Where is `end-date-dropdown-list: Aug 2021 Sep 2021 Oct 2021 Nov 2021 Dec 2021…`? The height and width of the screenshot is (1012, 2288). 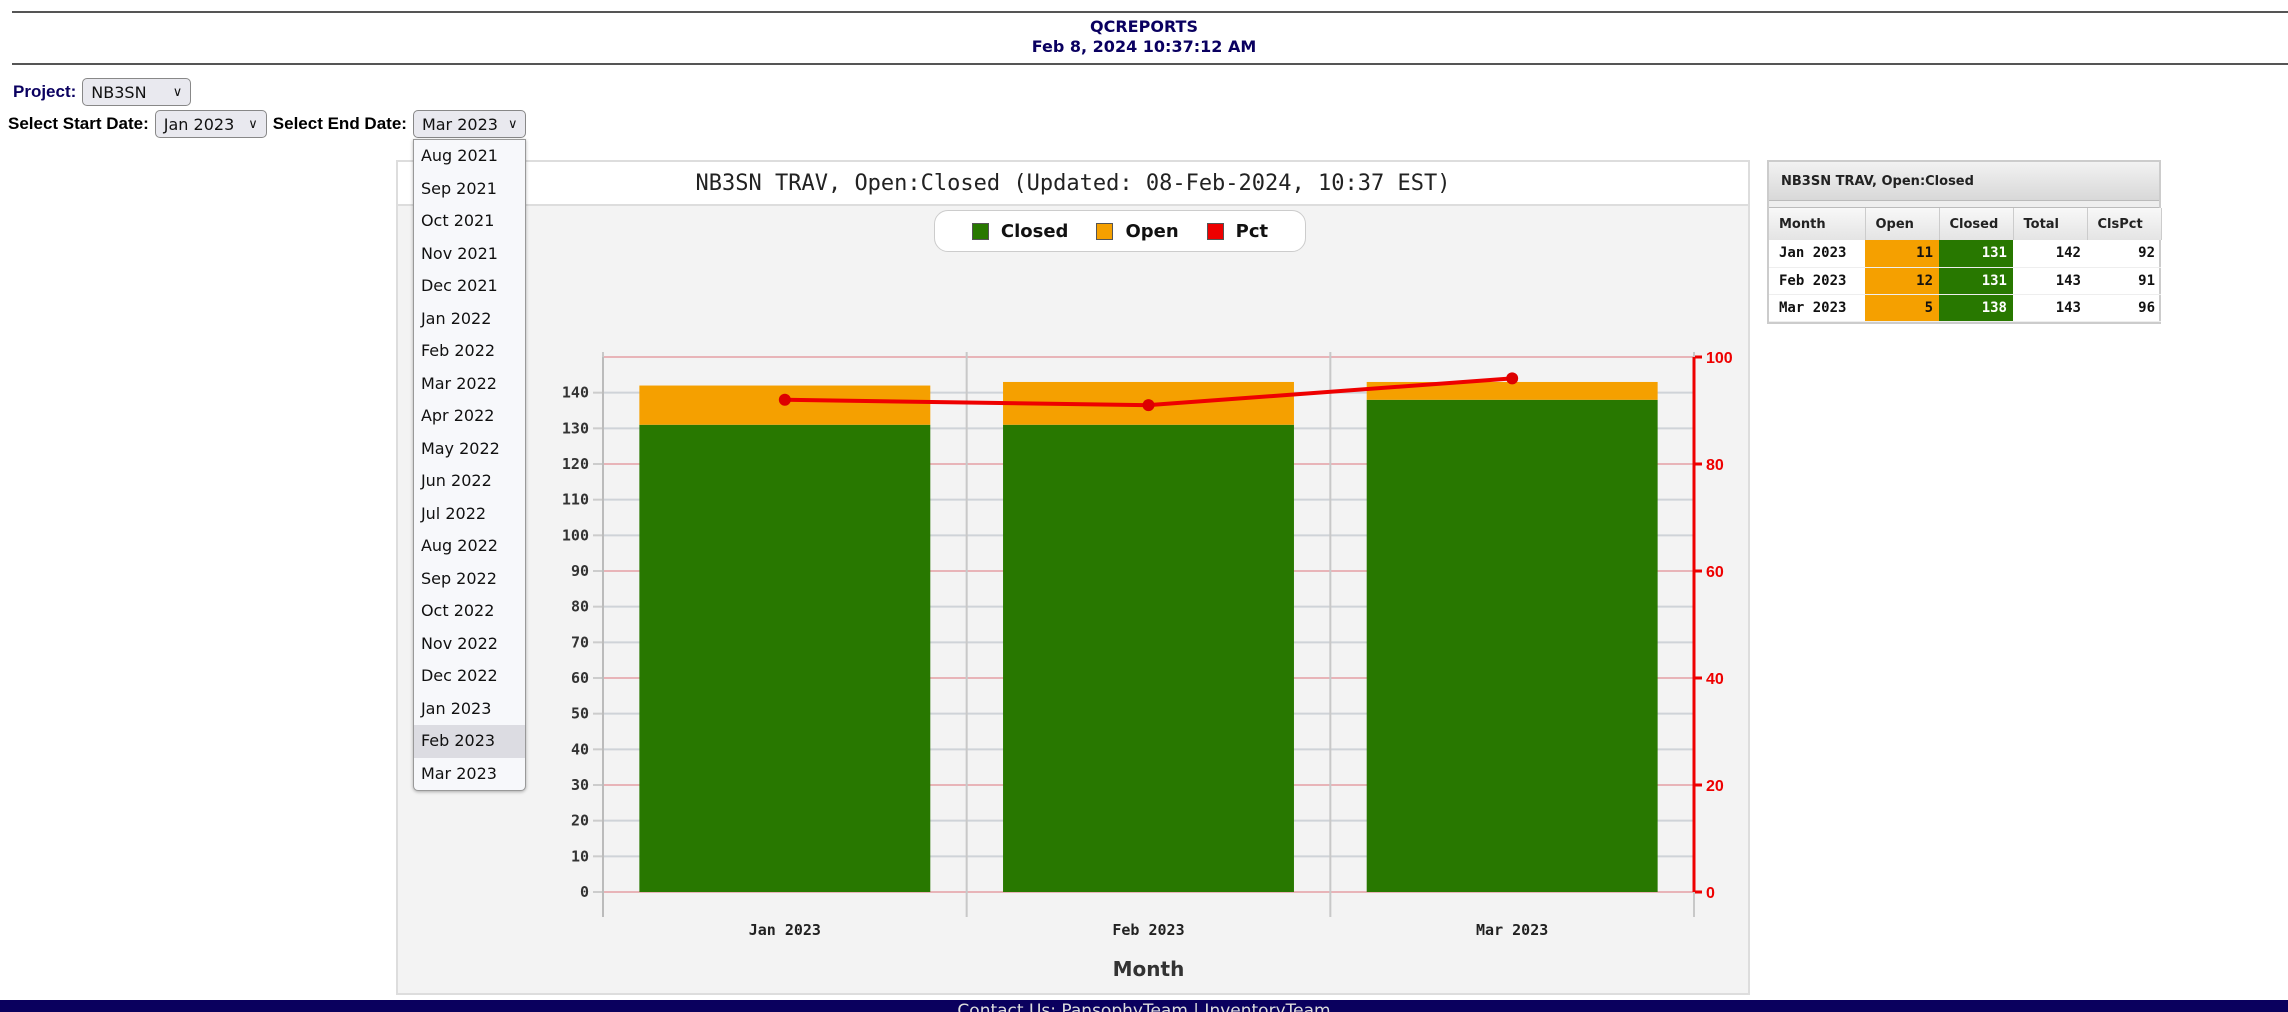
end-date-dropdown-list: Aug 2021 Sep 2021 Oct 2021 Nov 2021 Dec 2021… is located at coordinates (469, 465).